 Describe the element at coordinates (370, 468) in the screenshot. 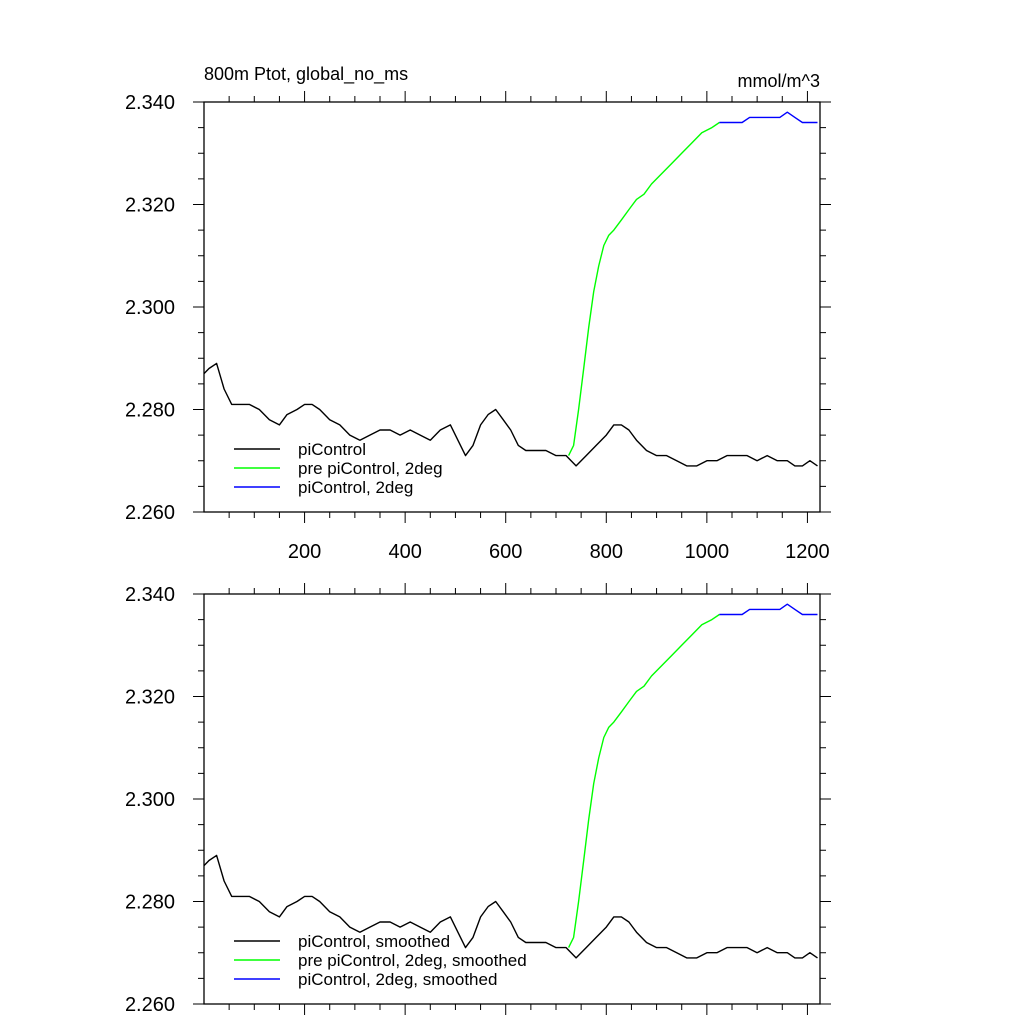

I see `legend-label: pre piControl, 2deg` at that location.